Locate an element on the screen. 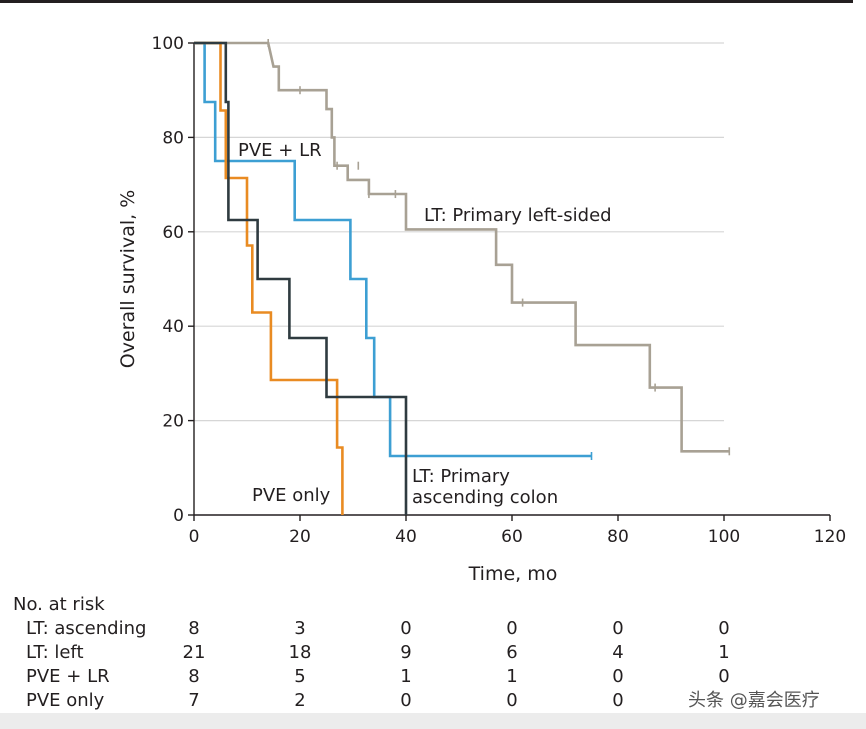 This screenshot has height=729, width=866. annotation-lt-left: LT: Primary left-sided is located at coordinates (518, 215).